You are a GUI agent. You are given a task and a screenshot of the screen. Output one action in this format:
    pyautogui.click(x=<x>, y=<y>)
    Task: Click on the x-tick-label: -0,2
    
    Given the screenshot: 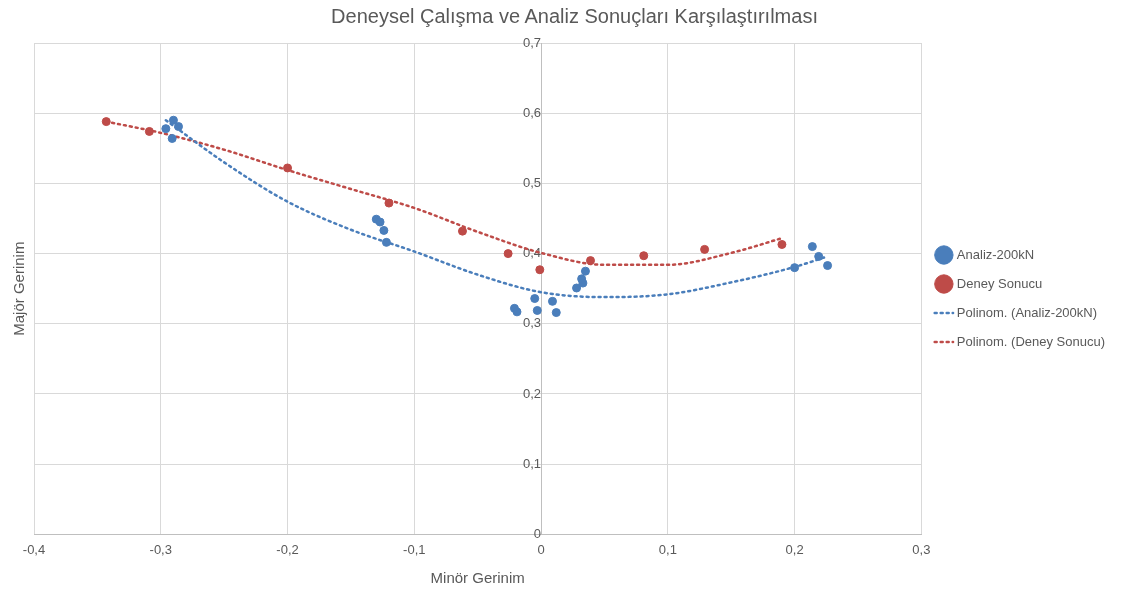 What is the action you would take?
    pyautogui.click(x=287, y=549)
    